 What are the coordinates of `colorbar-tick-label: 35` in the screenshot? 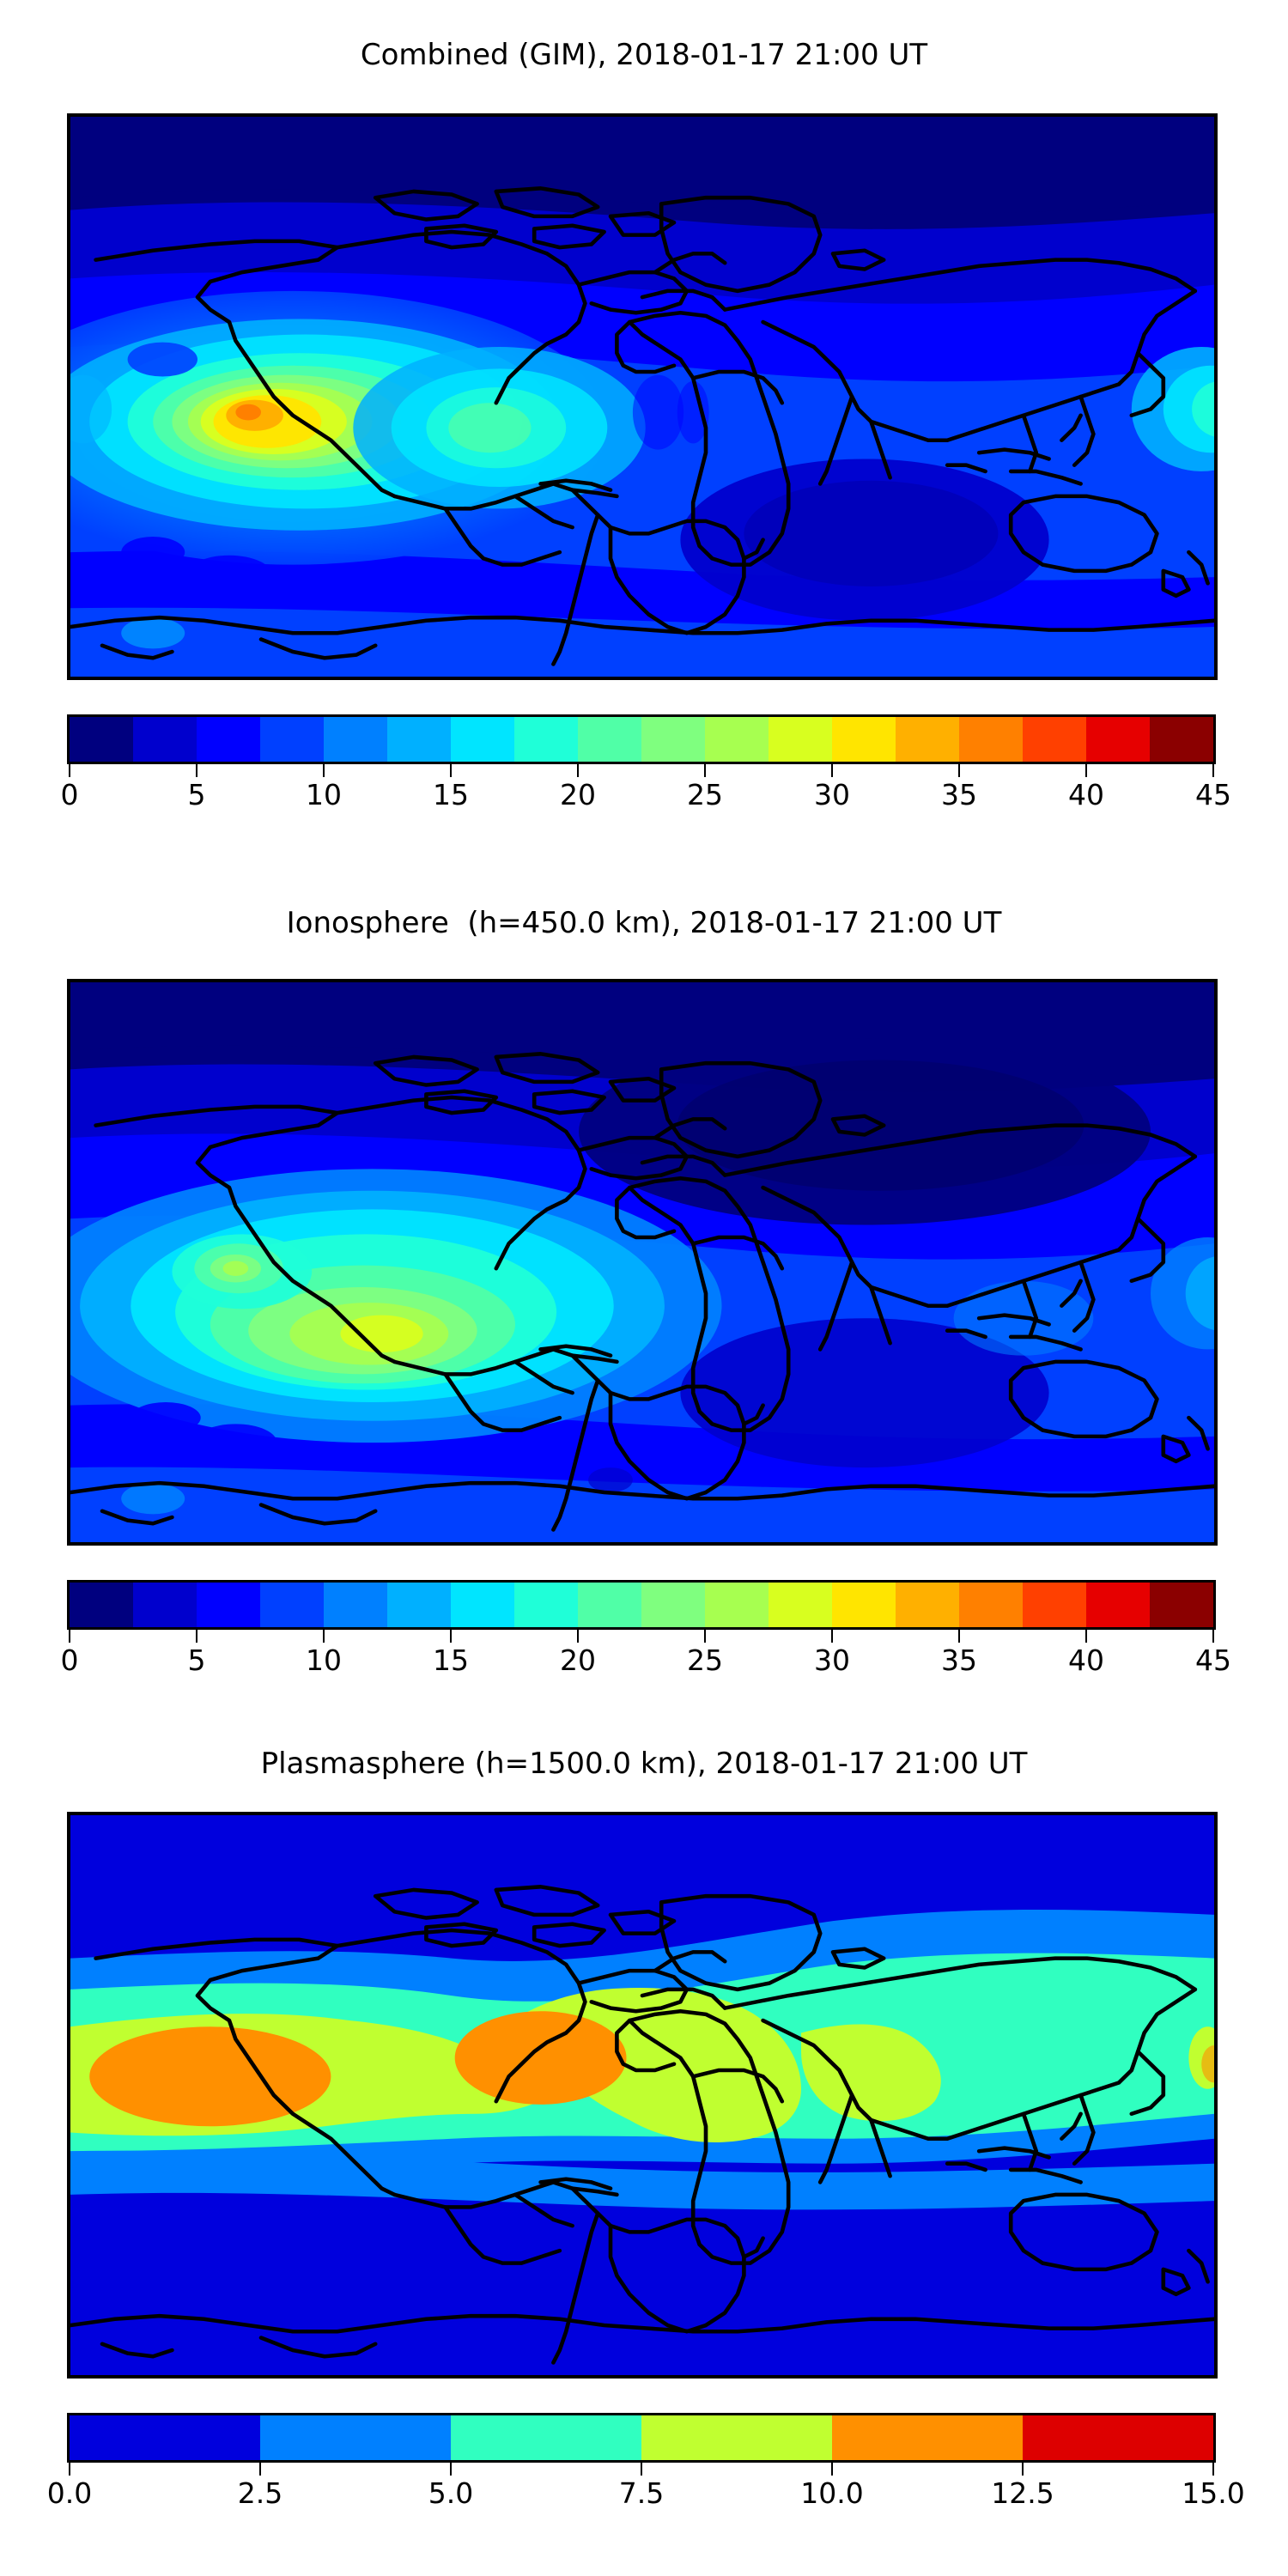 It's located at (959, 794).